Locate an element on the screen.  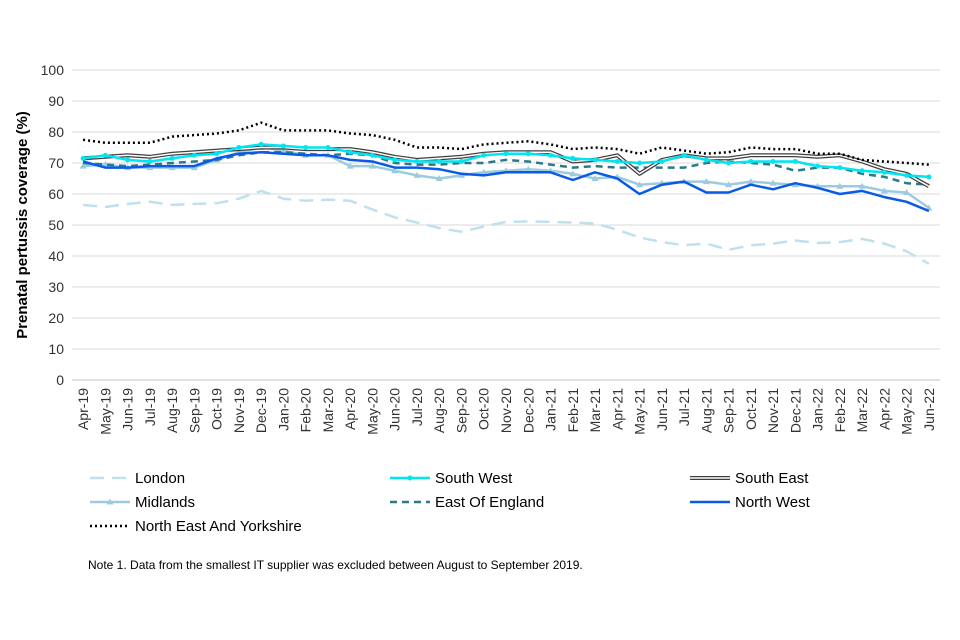
series-north-east-and-yorkshire is located at coordinates (505, 143).